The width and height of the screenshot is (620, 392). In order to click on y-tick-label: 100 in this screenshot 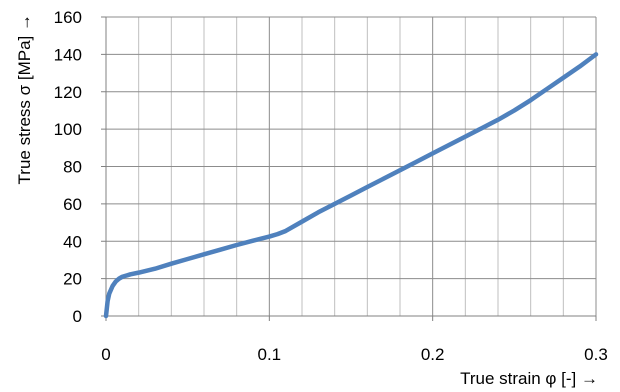, I will do `click(68, 129)`.